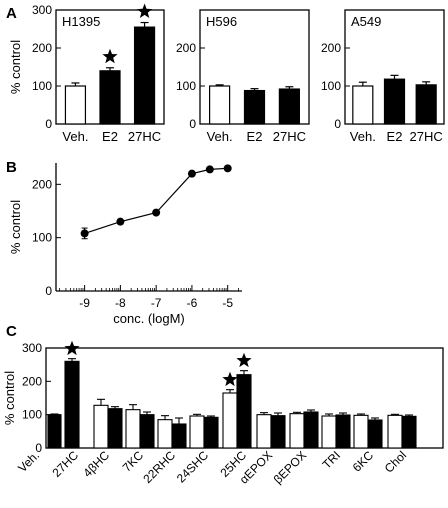  I want to click on x-tick-label: -8, so click(120, 303).